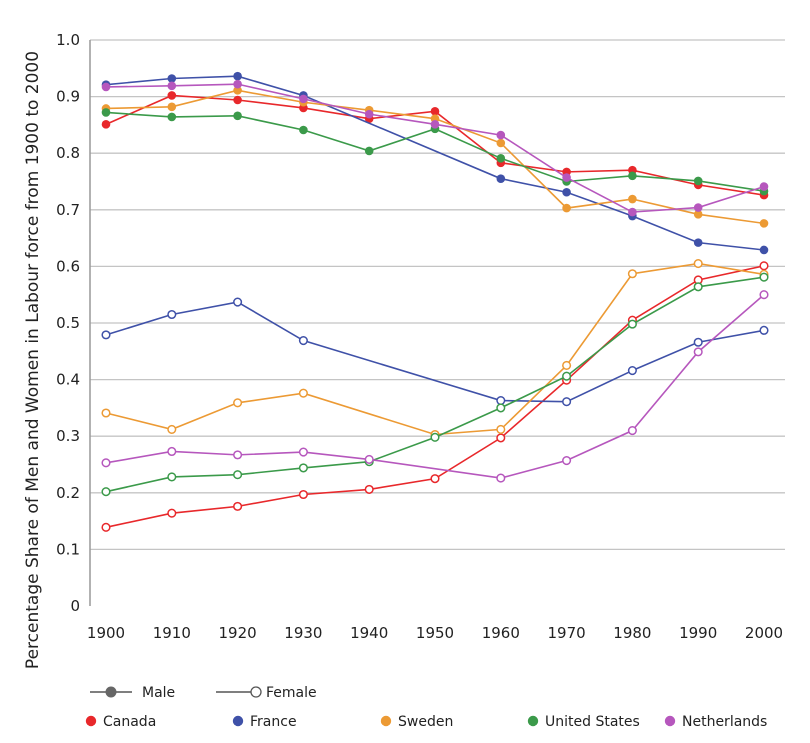 The width and height of the screenshot is (810, 743). Describe the element at coordinates (68, 266) in the screenshot. I see `y-tick-label: 0.6` at that location.